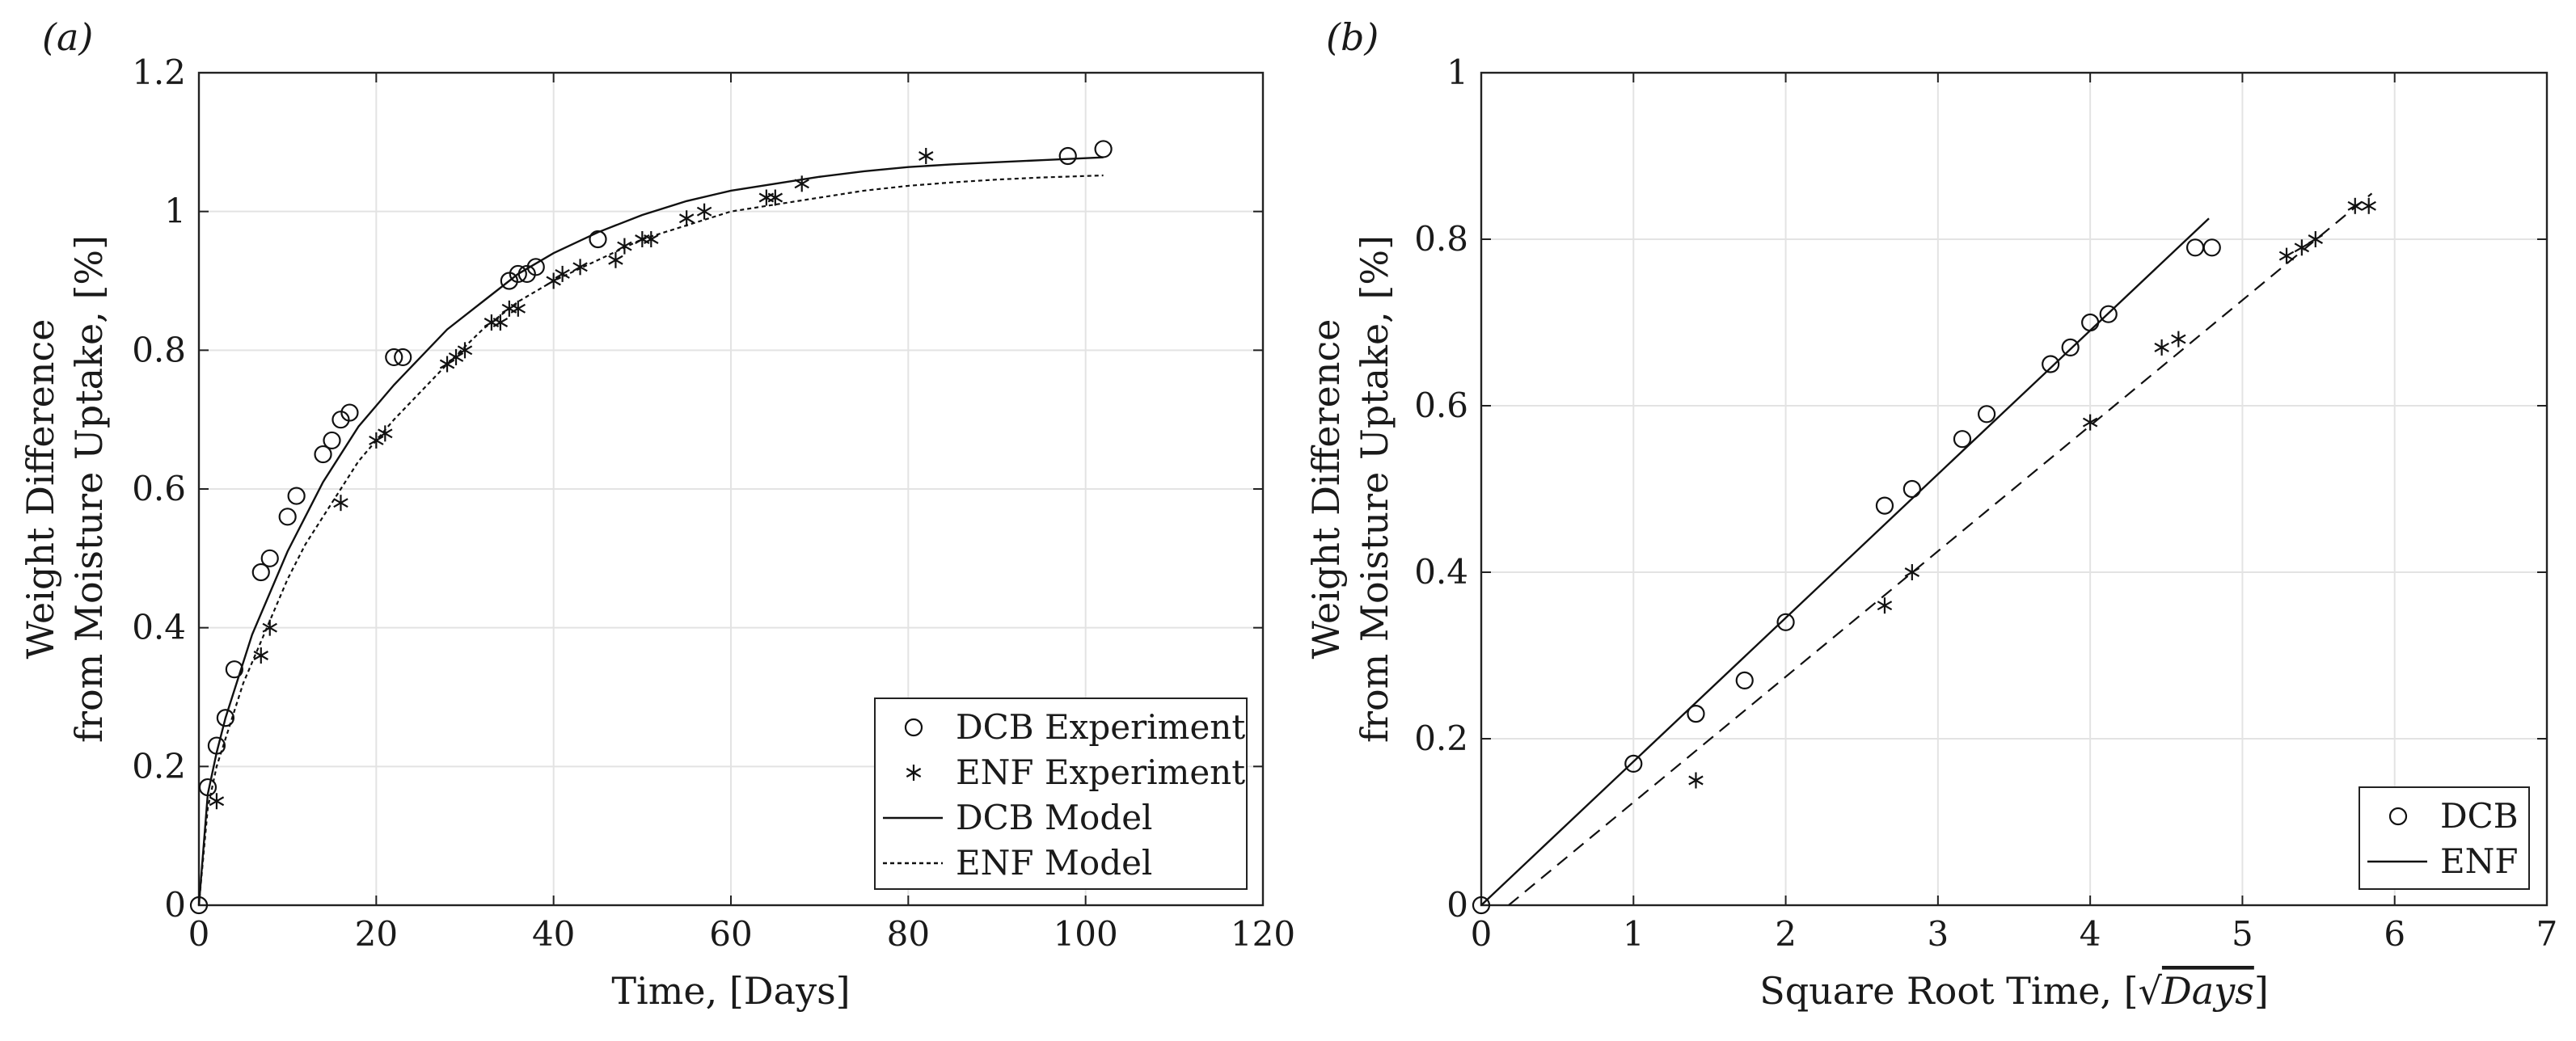 The height and width of the screenshot is (1041, 2576). I want to click on legend-box, so click(1061, 794).